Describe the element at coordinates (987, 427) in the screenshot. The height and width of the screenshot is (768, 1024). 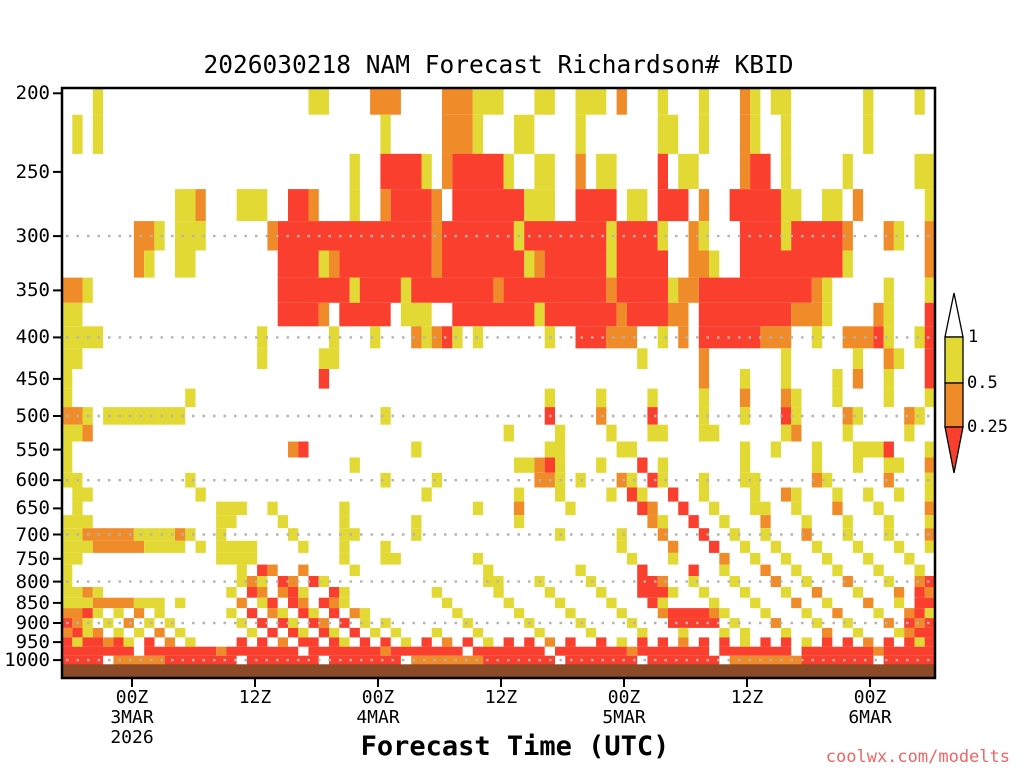
I see `colorbar-label-0.25: 0.25` at that location.